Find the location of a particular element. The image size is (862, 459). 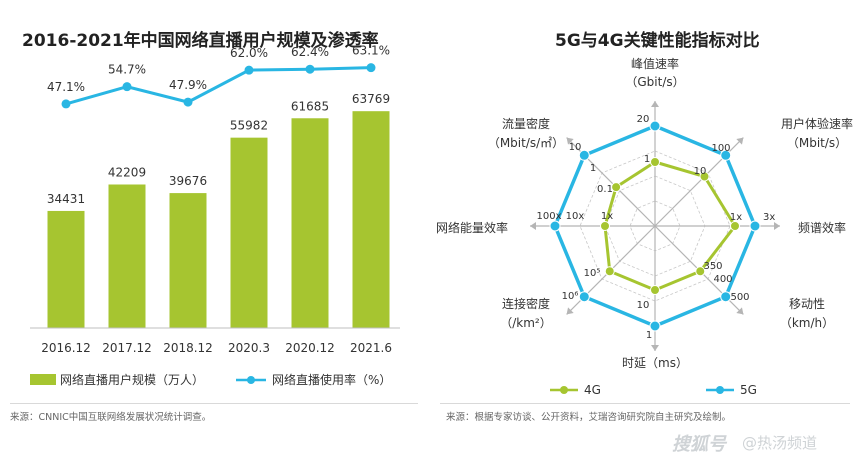

usage-rate-label: 62.4% is located at coordinates (310, 52).